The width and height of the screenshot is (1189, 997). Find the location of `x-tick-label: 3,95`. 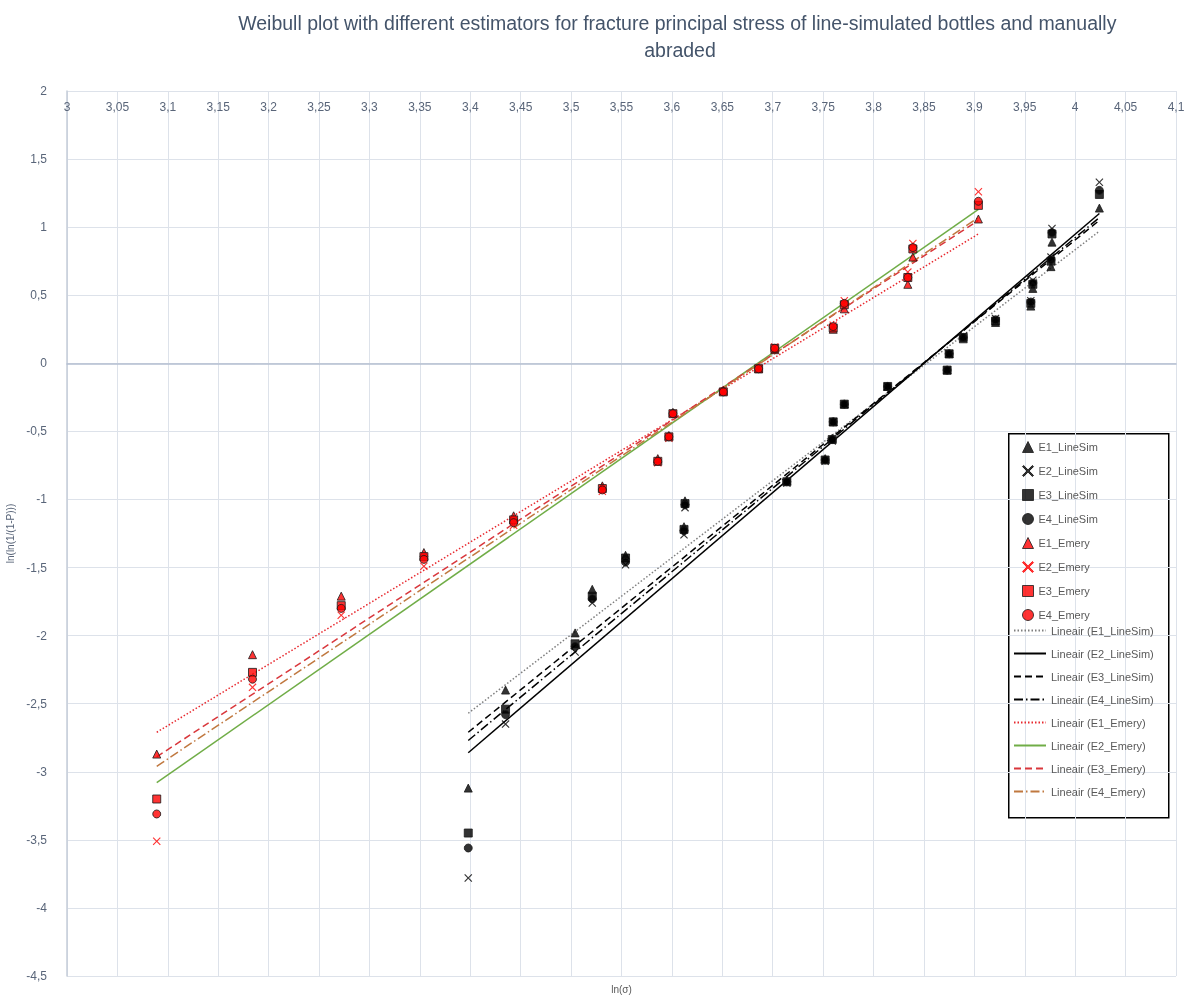

x-tick-label: 3,95 is located at coordinates (1025, 107).